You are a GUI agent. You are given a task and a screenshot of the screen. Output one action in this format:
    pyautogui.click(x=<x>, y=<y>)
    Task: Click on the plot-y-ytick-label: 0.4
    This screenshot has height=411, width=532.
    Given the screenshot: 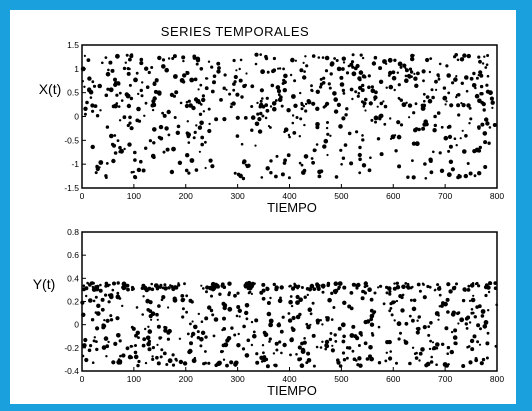 What is the action you would take?
    pyautogui.click(x=73, y=278)
    